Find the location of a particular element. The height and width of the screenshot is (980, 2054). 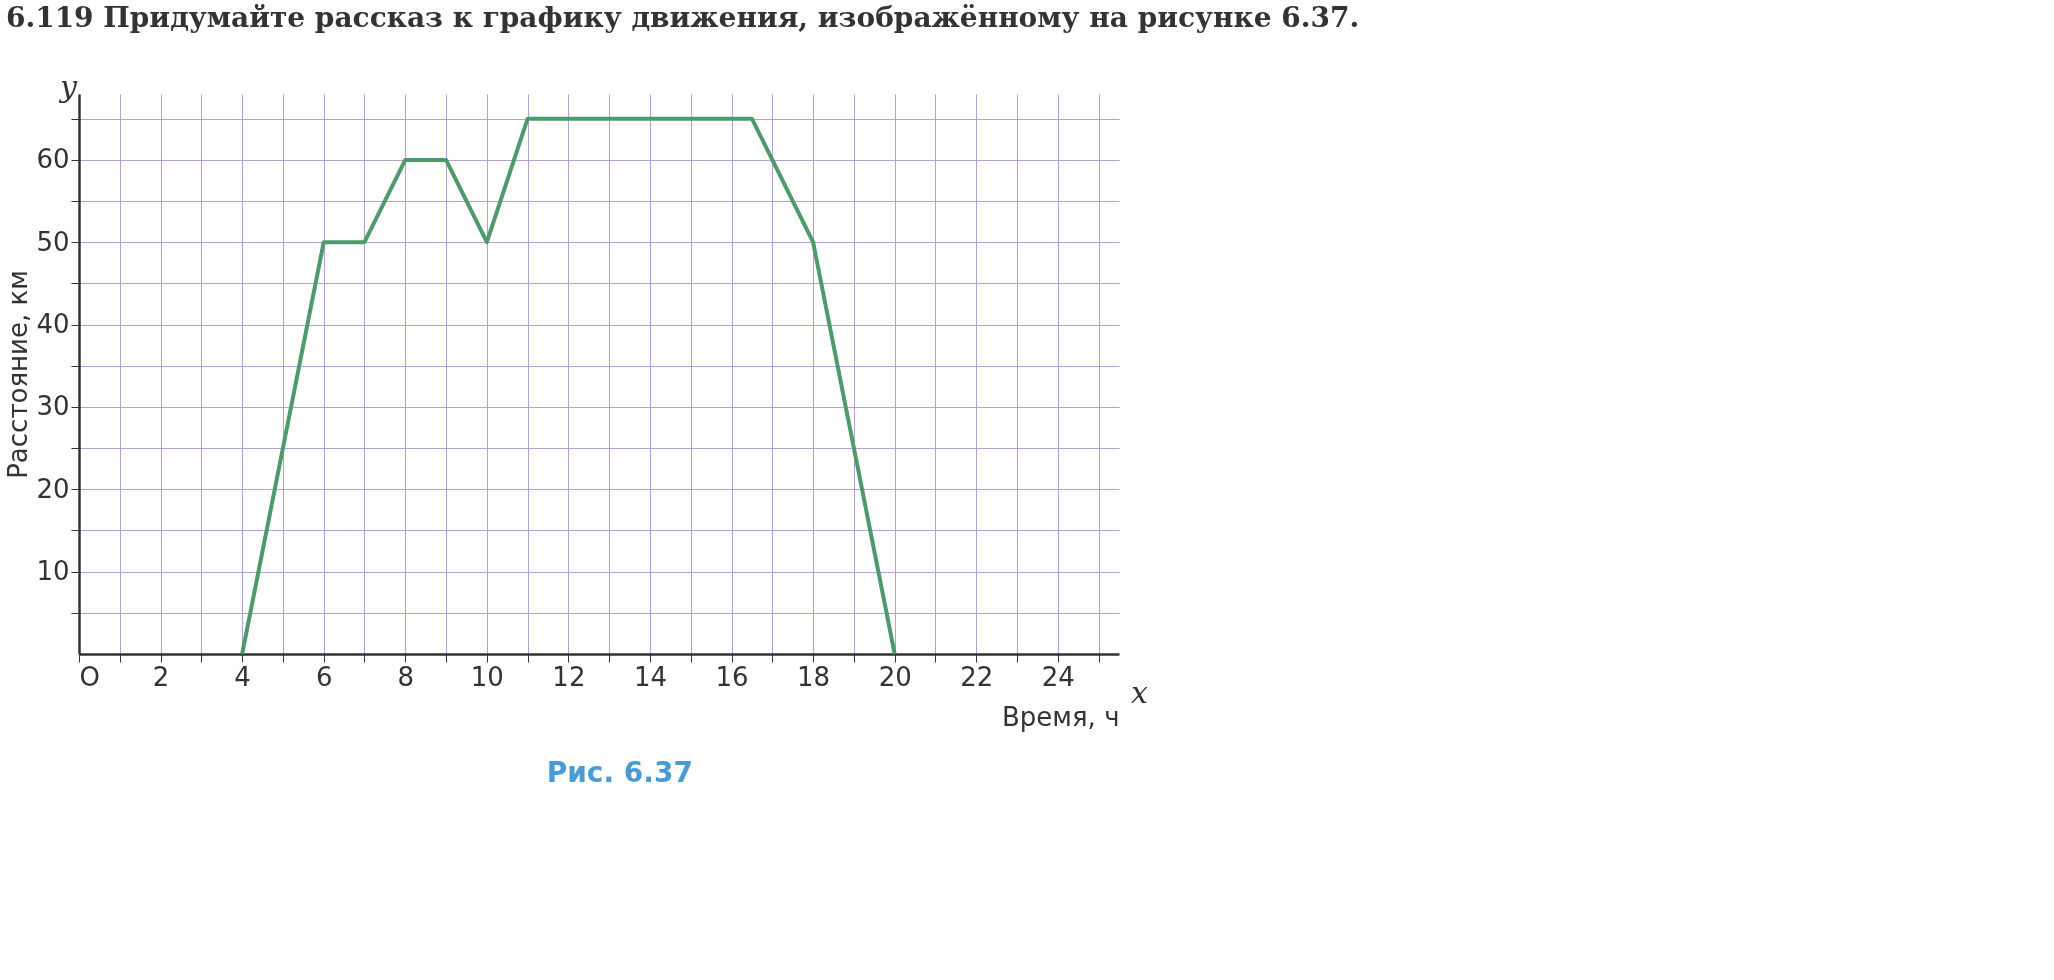

x-tick-label: 22 is located at coordinates (977, 676).